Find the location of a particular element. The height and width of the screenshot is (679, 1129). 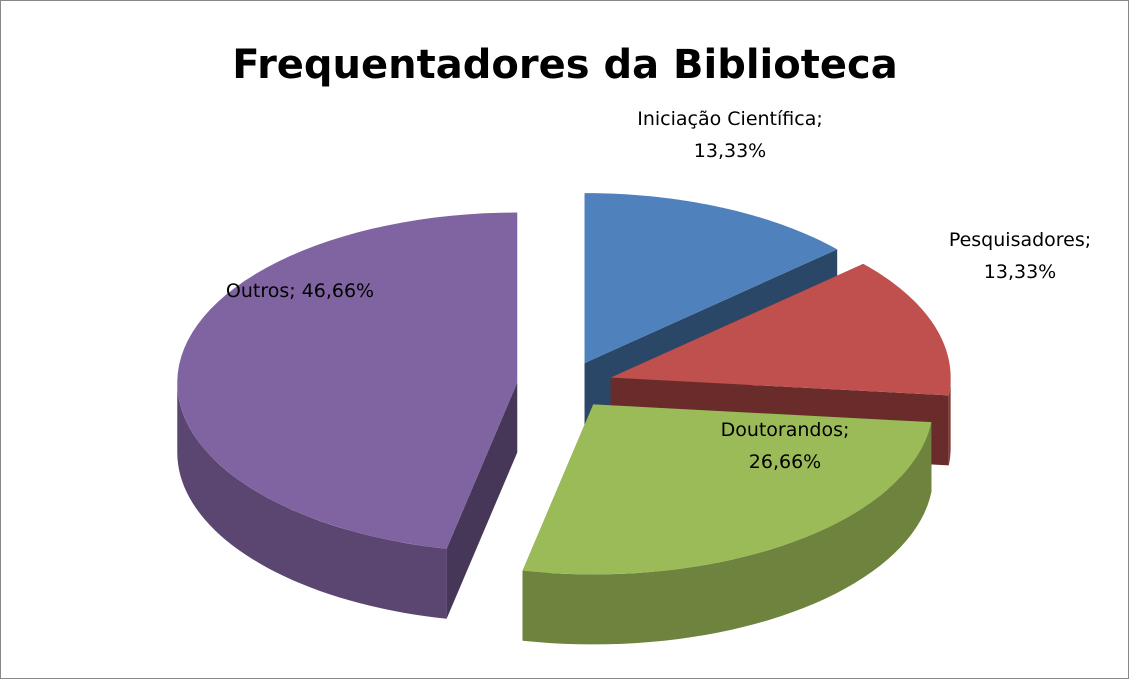

data-label-value: 46,66% is located at coordinates (338, 291).